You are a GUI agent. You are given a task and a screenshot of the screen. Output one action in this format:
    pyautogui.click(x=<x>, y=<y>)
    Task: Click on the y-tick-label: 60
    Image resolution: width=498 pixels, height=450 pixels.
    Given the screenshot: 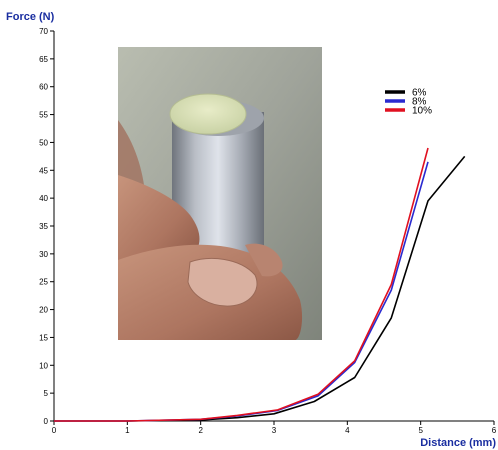 What is the action you would take?
    pyautogui.click(x=43, y=87)
    